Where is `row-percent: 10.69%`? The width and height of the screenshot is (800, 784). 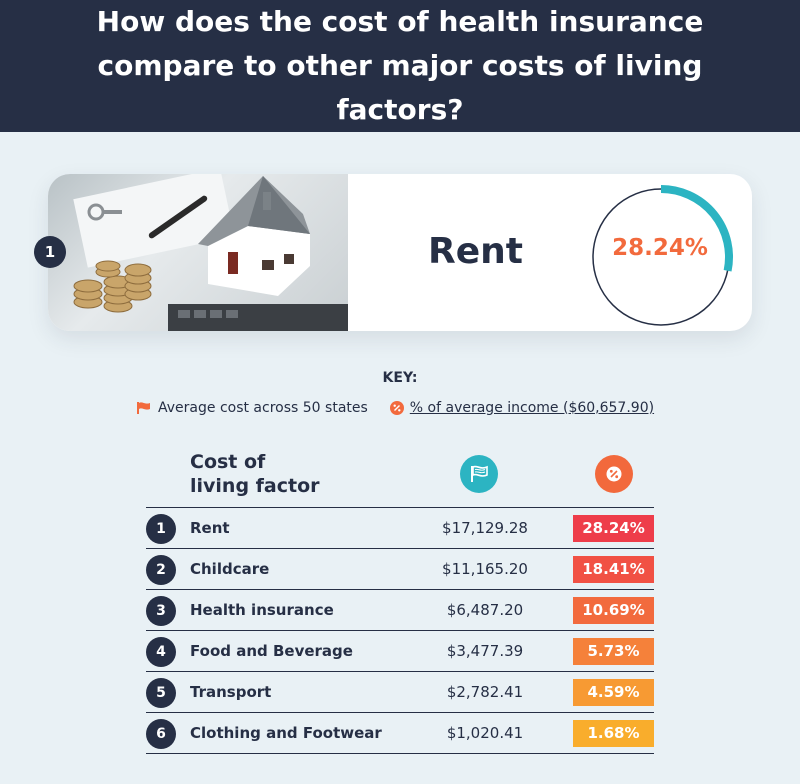 row-percent: 10.69% is located at coordinates (613, 610).